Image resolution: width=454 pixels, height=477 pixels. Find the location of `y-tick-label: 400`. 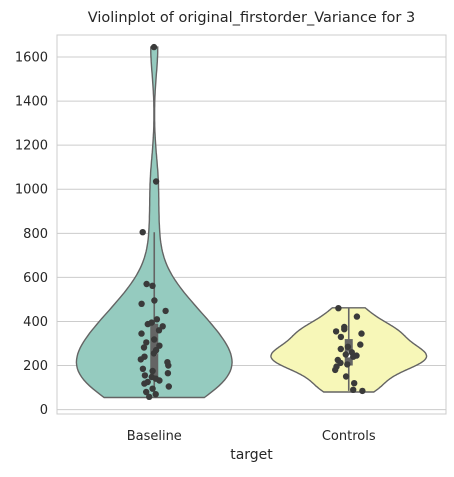

y-tick-label: 400 is located at coordinates (35, 322).